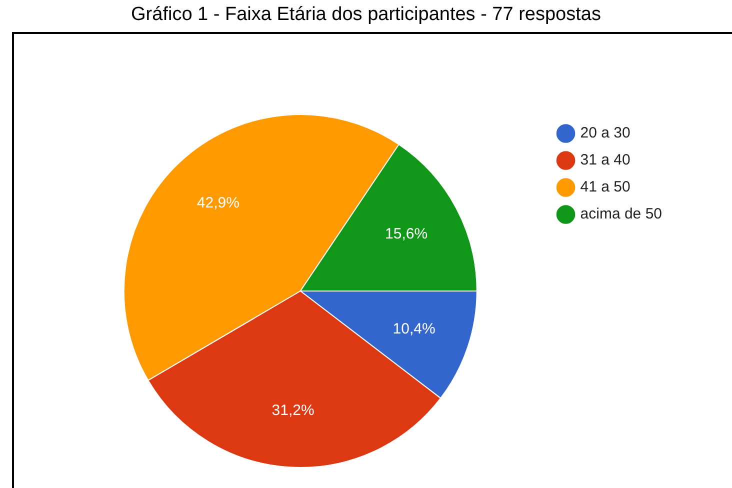 Image resolution: width=732 pixels, height=488 pixels. What do you see at coordinates (406, 234) in the screenshot?
I see `data-label: 15,6%` at bounding box center [406, 234].